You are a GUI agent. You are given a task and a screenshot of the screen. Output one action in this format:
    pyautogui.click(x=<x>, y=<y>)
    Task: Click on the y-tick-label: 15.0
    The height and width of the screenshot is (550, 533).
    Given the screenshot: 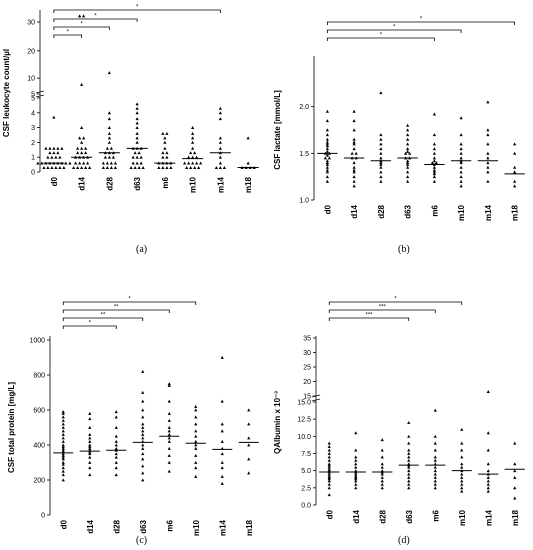 What is the action you would take?
    pyautogui.click(x=304, y=403)
    